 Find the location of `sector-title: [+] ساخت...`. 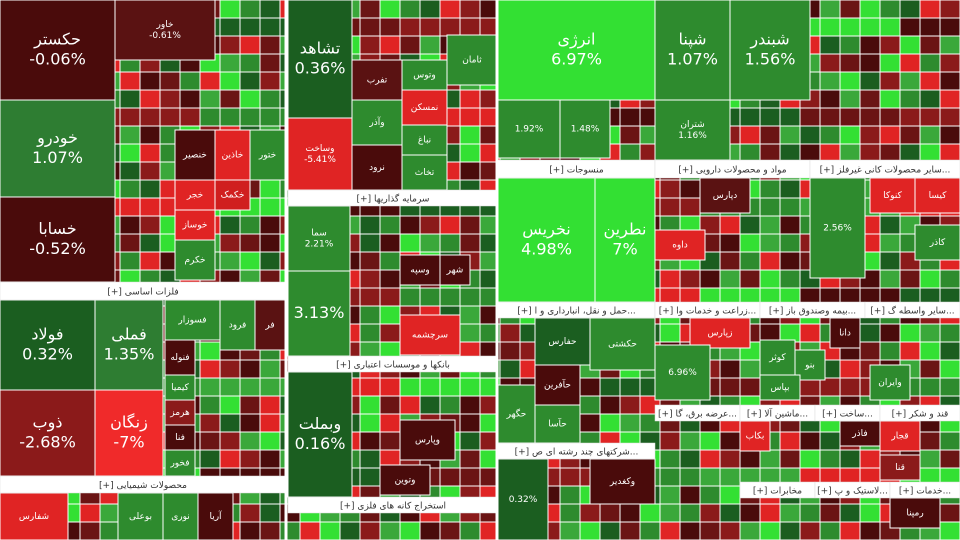

sector-title: [+] ساخت... is located at coordinates (847, 415).